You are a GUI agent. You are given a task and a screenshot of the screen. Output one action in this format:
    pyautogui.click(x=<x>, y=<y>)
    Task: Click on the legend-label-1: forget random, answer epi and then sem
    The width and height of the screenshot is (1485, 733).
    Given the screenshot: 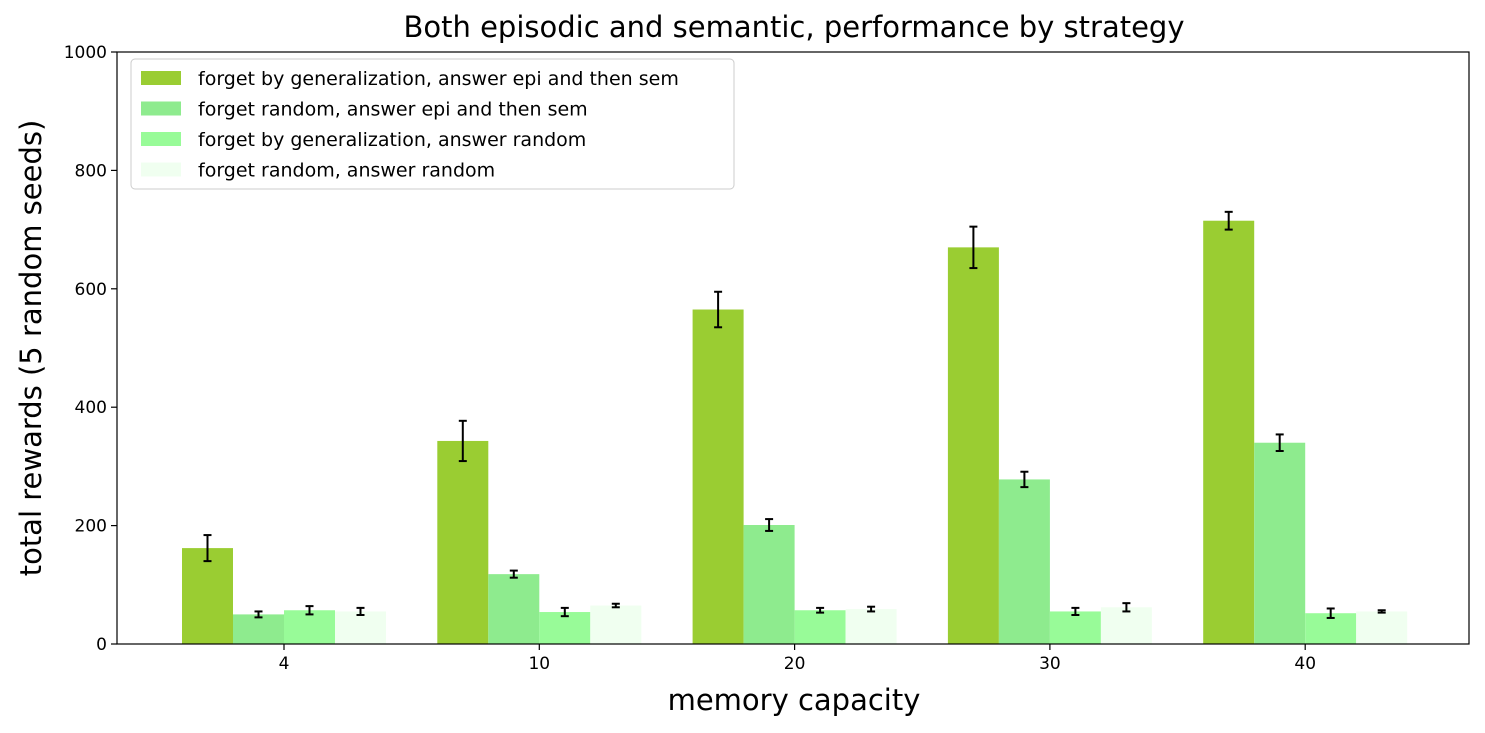 What is the action you would take?
    pyautogui.click(x=393, y=110)
    